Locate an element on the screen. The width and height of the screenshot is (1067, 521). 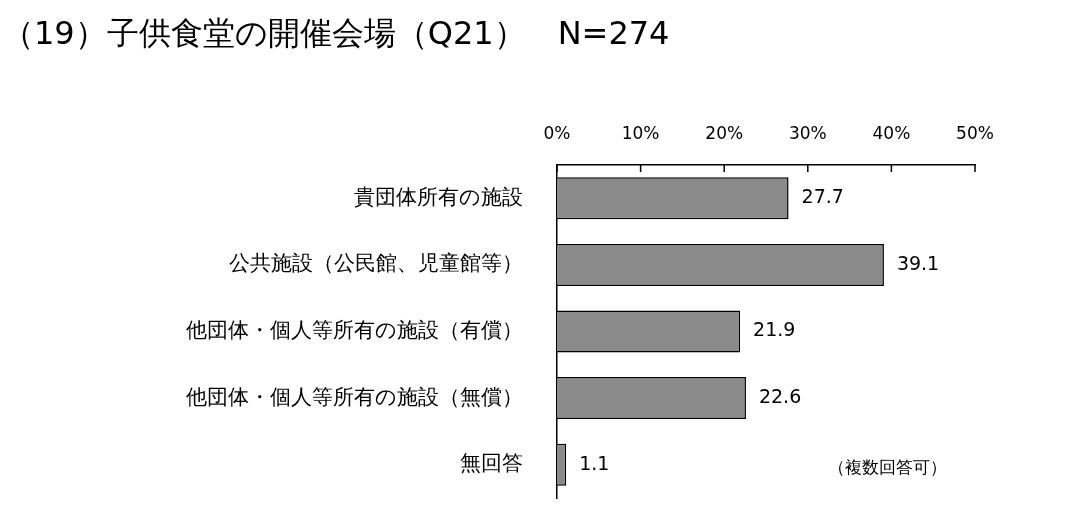
x-tick-label: 0% is located at coordinates (557, 133).